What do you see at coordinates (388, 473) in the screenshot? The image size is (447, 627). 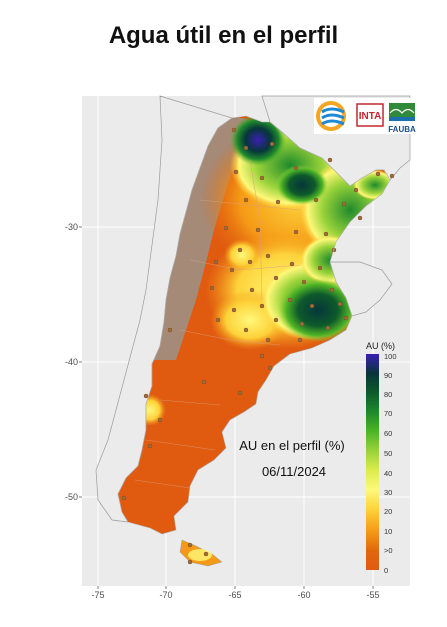 I see `legend-label: 40` at bounding box center [388, 473].